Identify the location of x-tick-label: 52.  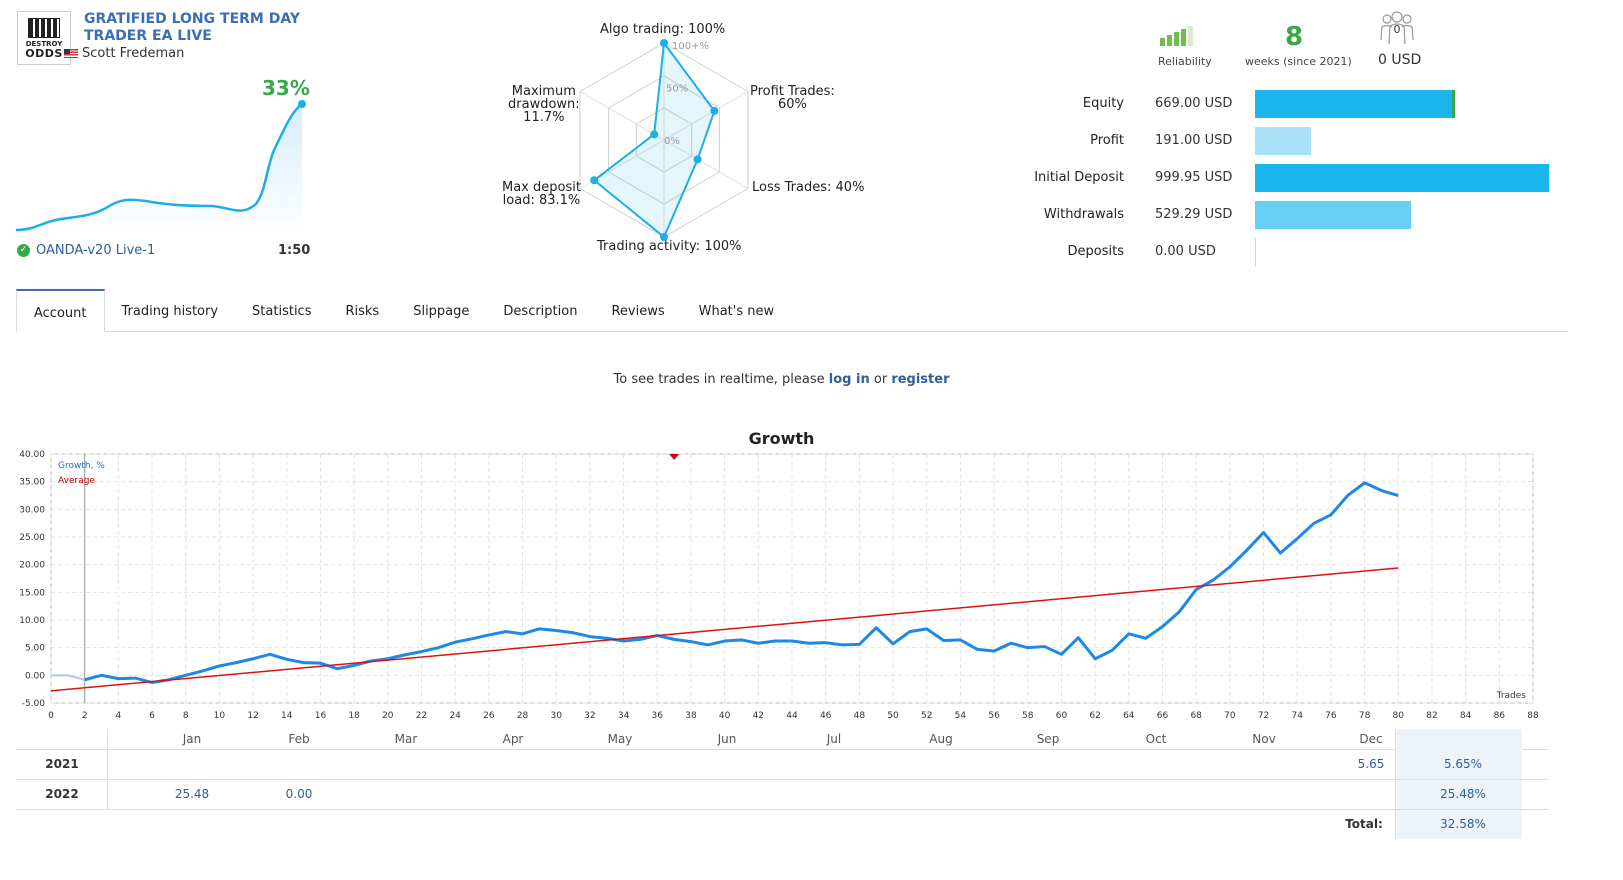
(926, 716).